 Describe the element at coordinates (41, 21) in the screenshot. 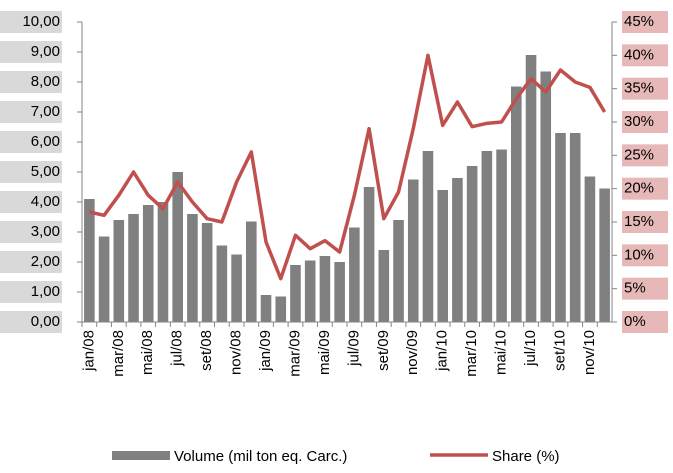

I see `y-tick-label: 10,00` at that location.